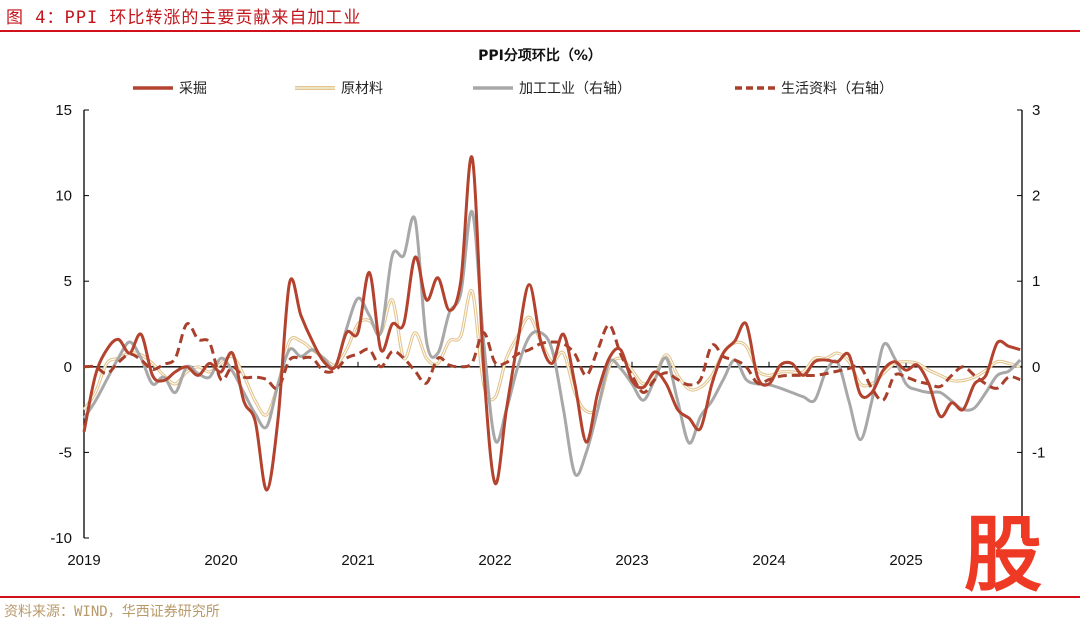  Describe the element at coordinates (1036, 367) in the screenshot. I see `right-tick-label: 0` at that location.